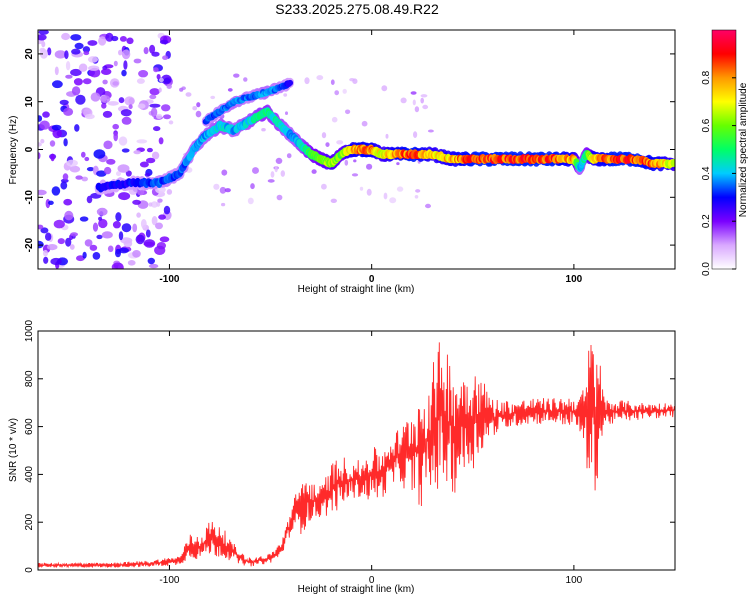  What do you see at coordinates (29, 378) in the screenshot?
I see `snr-y-tick-label: 800` at bounding box center [29, 378].